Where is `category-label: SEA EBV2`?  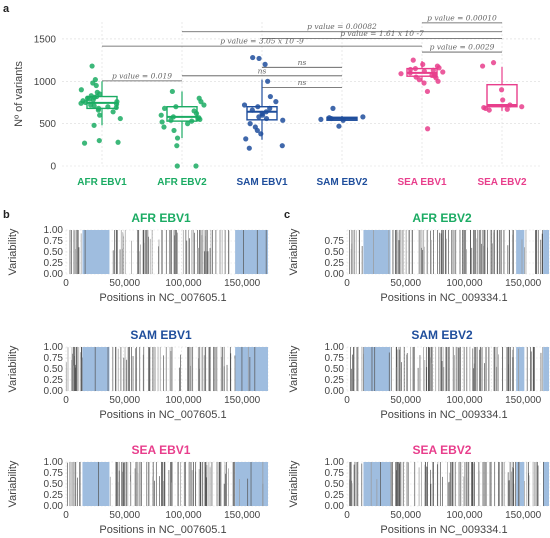 category-label: SEA EBV2 is located at coordinates (502, 182).